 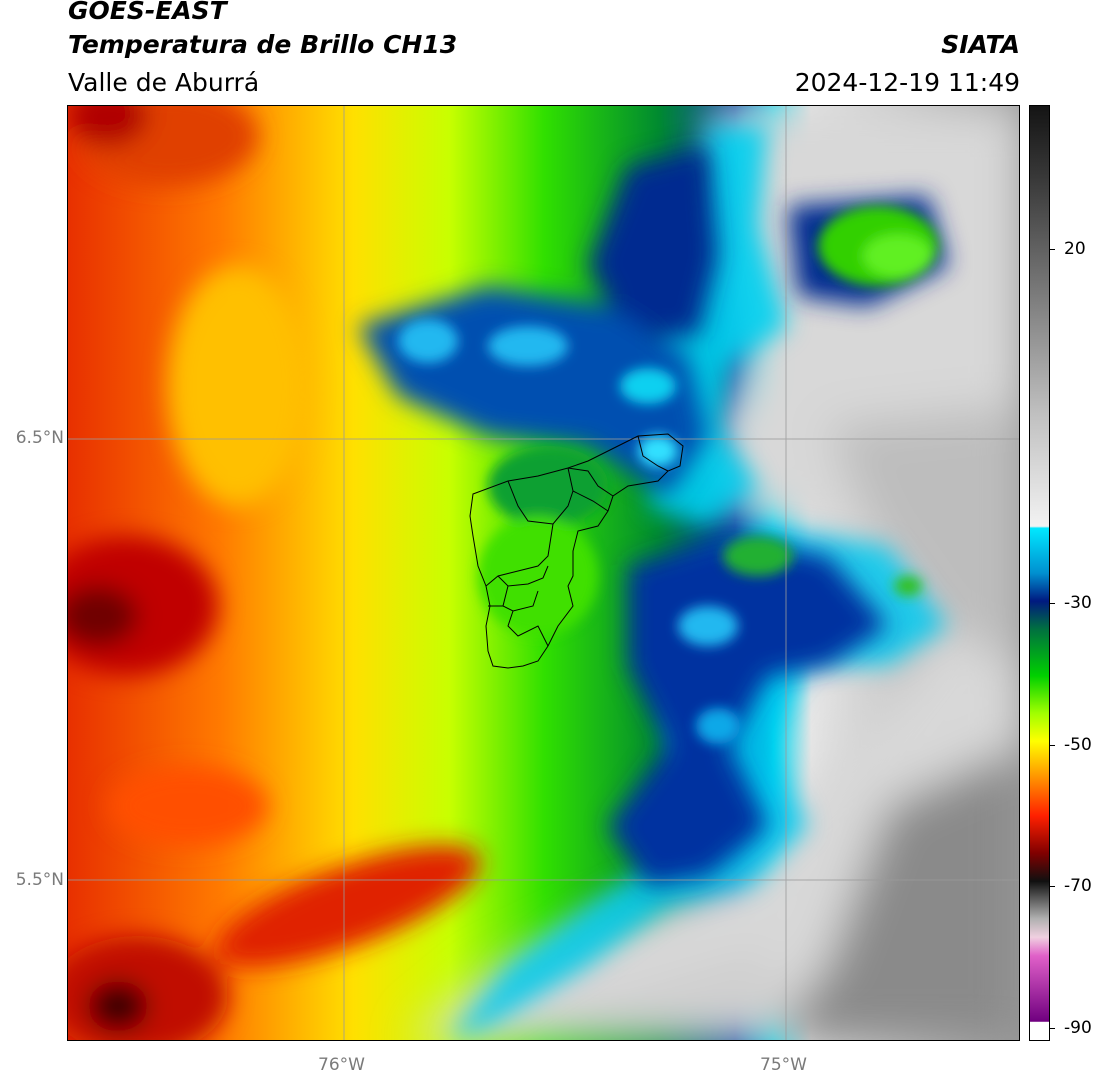 What do you see at coordinates (1052, 886) in the screenshot?
I see `colorbar-tick-minus70` at bounding box center [1052, 886].